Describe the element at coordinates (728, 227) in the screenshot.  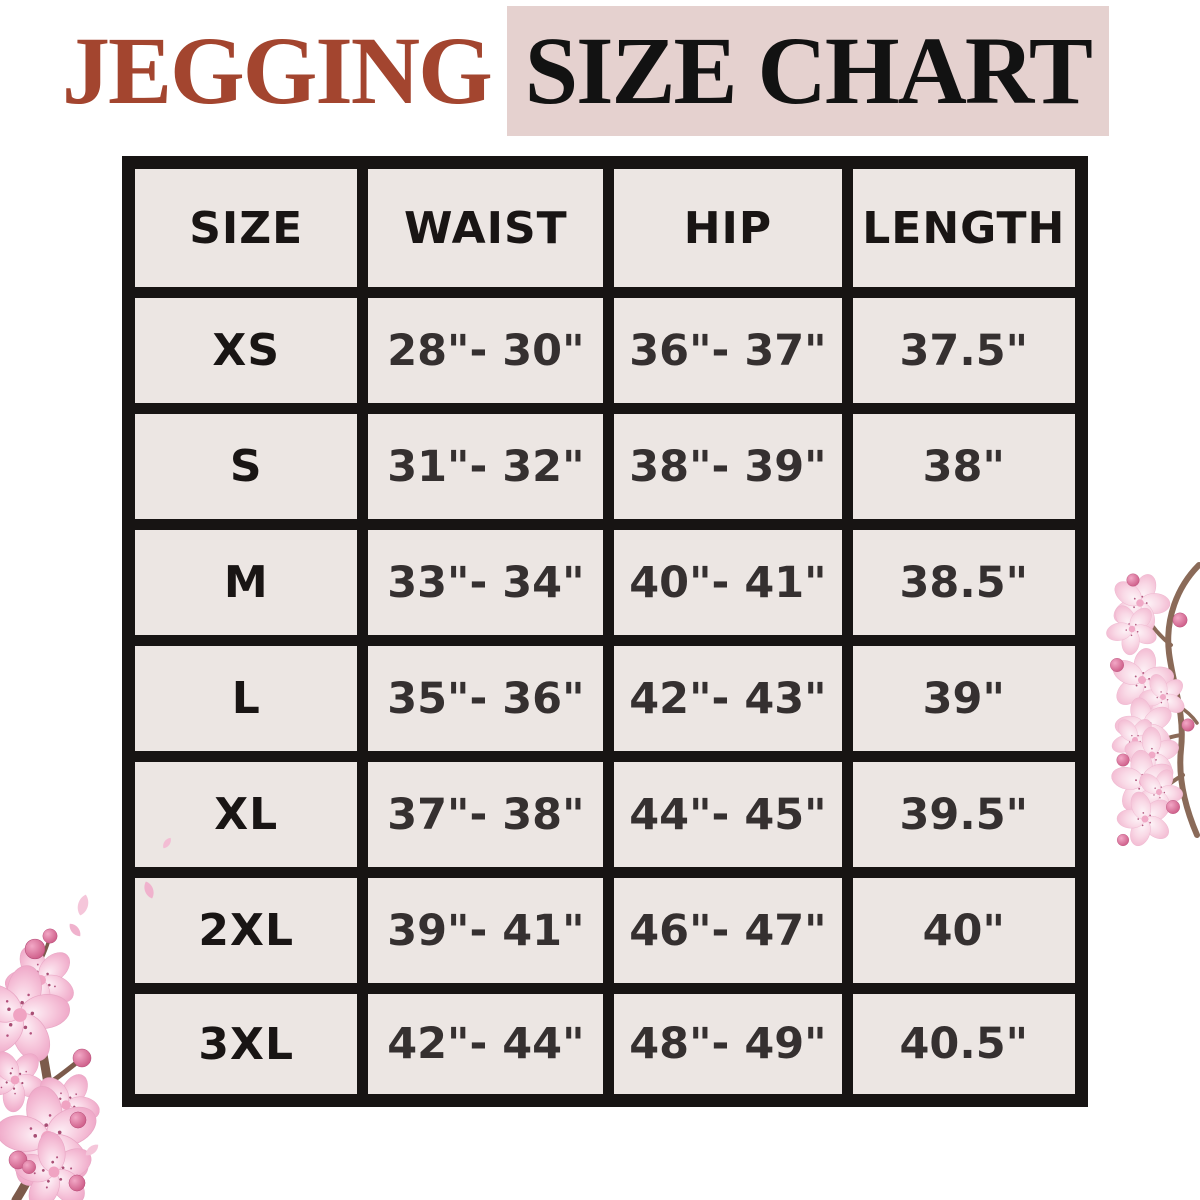
I see `column-header-hip: HIP` at that location.